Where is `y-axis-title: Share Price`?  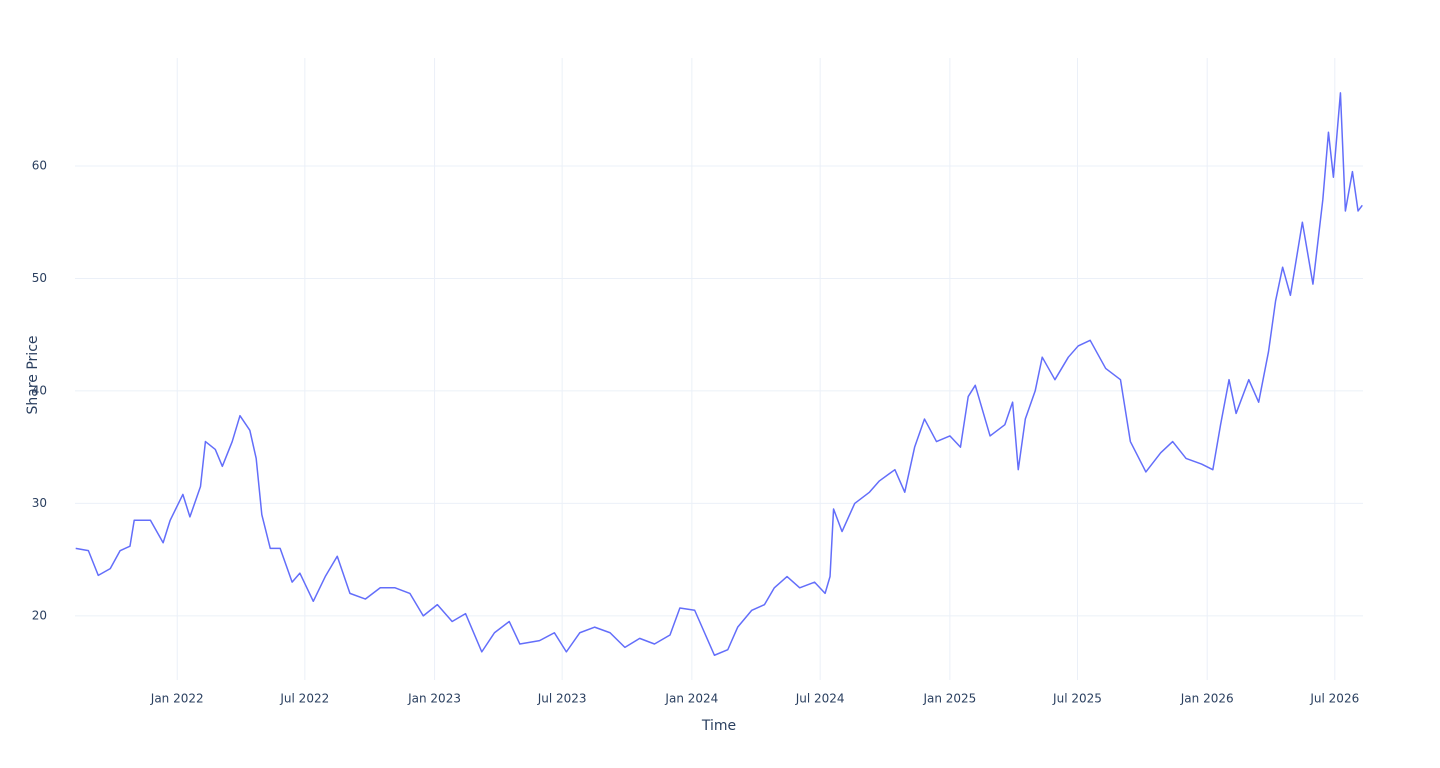 y-axis-title: Share Price is located at coordinates (33, 374).